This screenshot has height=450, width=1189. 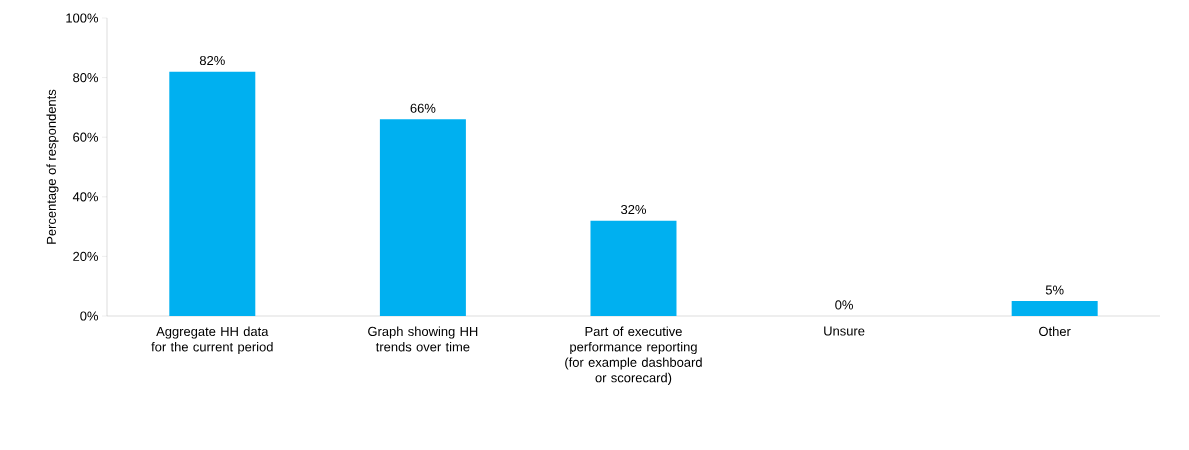 What do you see at coordinates (86, 256) in the screenshot?
I see `y-tick-label: 20%` at bounding box center [86, 256].